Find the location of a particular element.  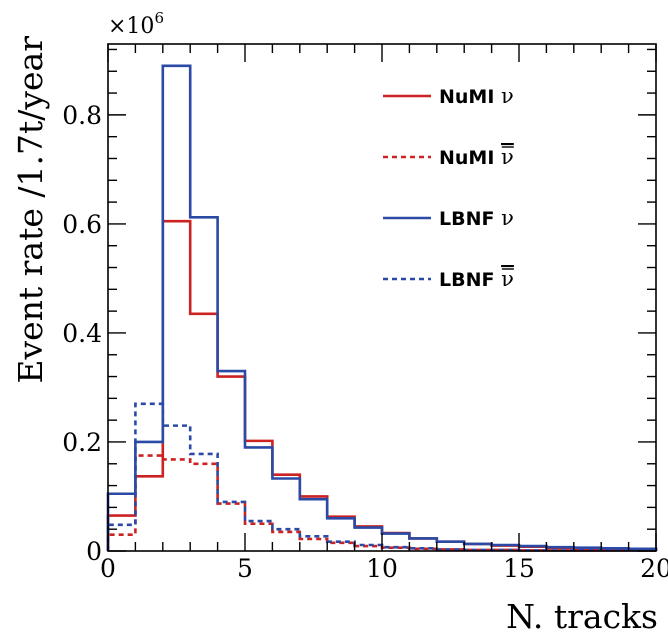

x-tick-label: 0 is located at coordinates (108, 568).